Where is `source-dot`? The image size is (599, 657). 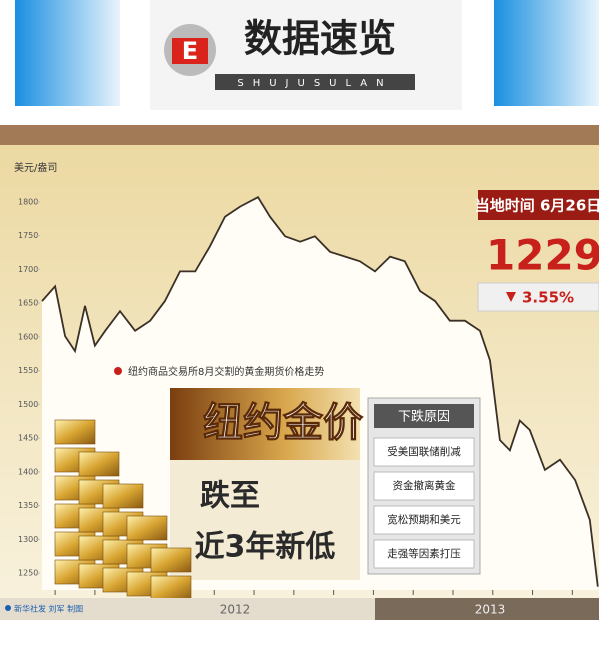
source-dot is located at coordinates (8, 608).